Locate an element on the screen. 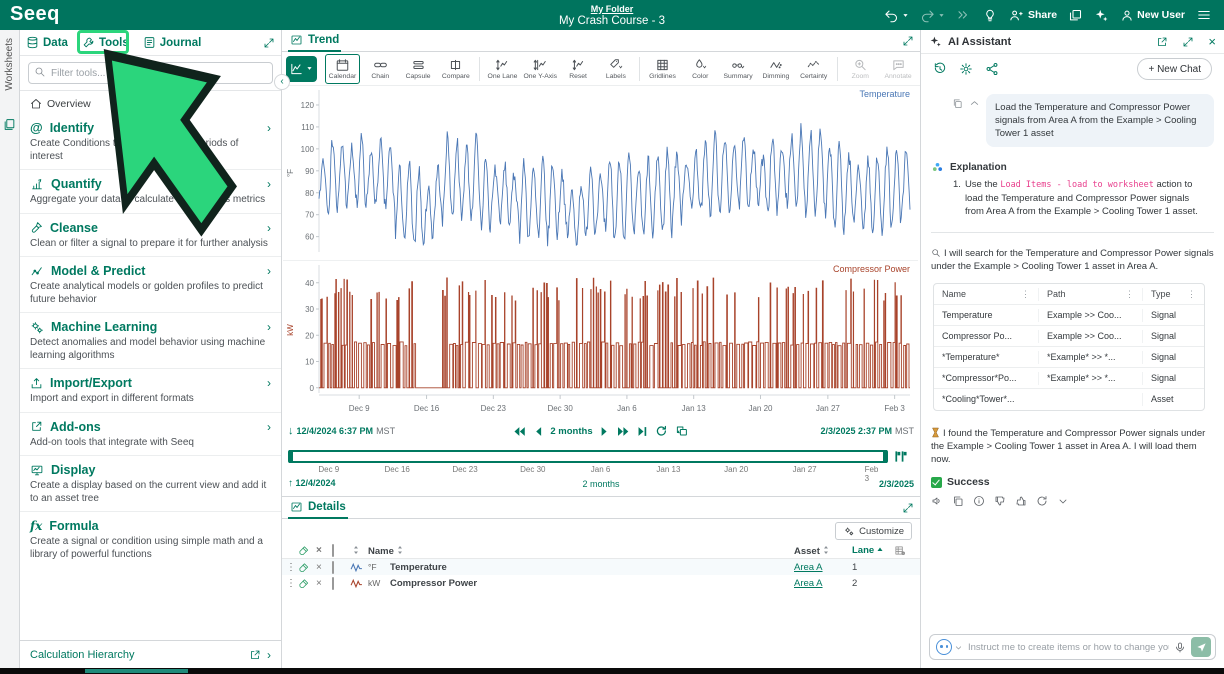 The width and height of the screenshot is (1224, 674). result-row: Temperature Example >> Coo... Signal is located at coordinates (1069, 315).